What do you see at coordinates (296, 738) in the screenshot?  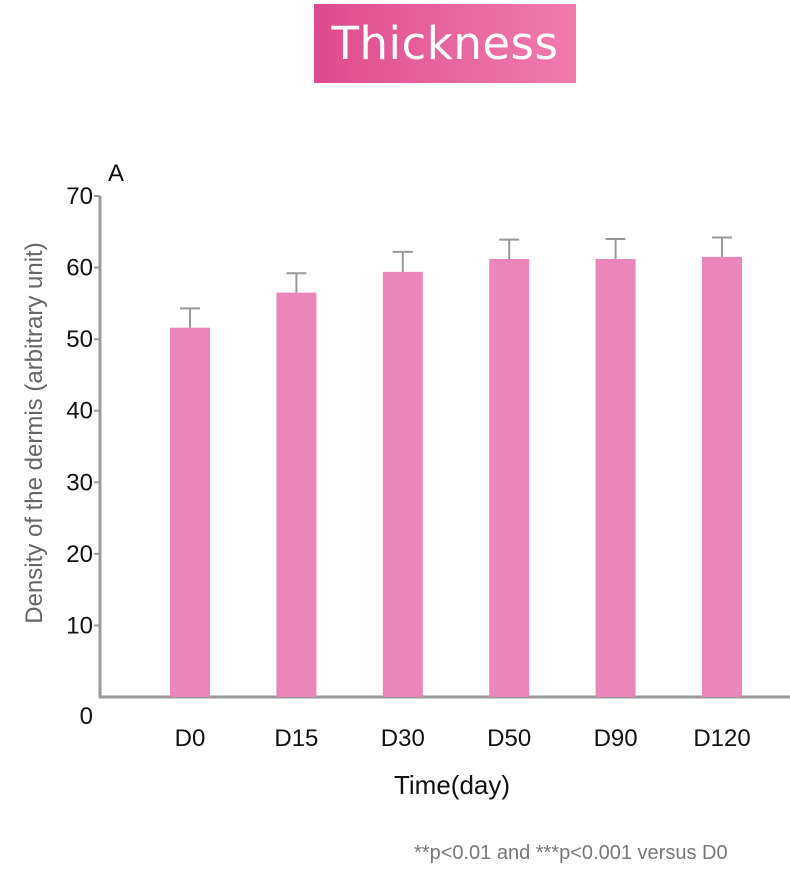 I see `x-tick-label-d15: D15` at bounding box center [296, 738].